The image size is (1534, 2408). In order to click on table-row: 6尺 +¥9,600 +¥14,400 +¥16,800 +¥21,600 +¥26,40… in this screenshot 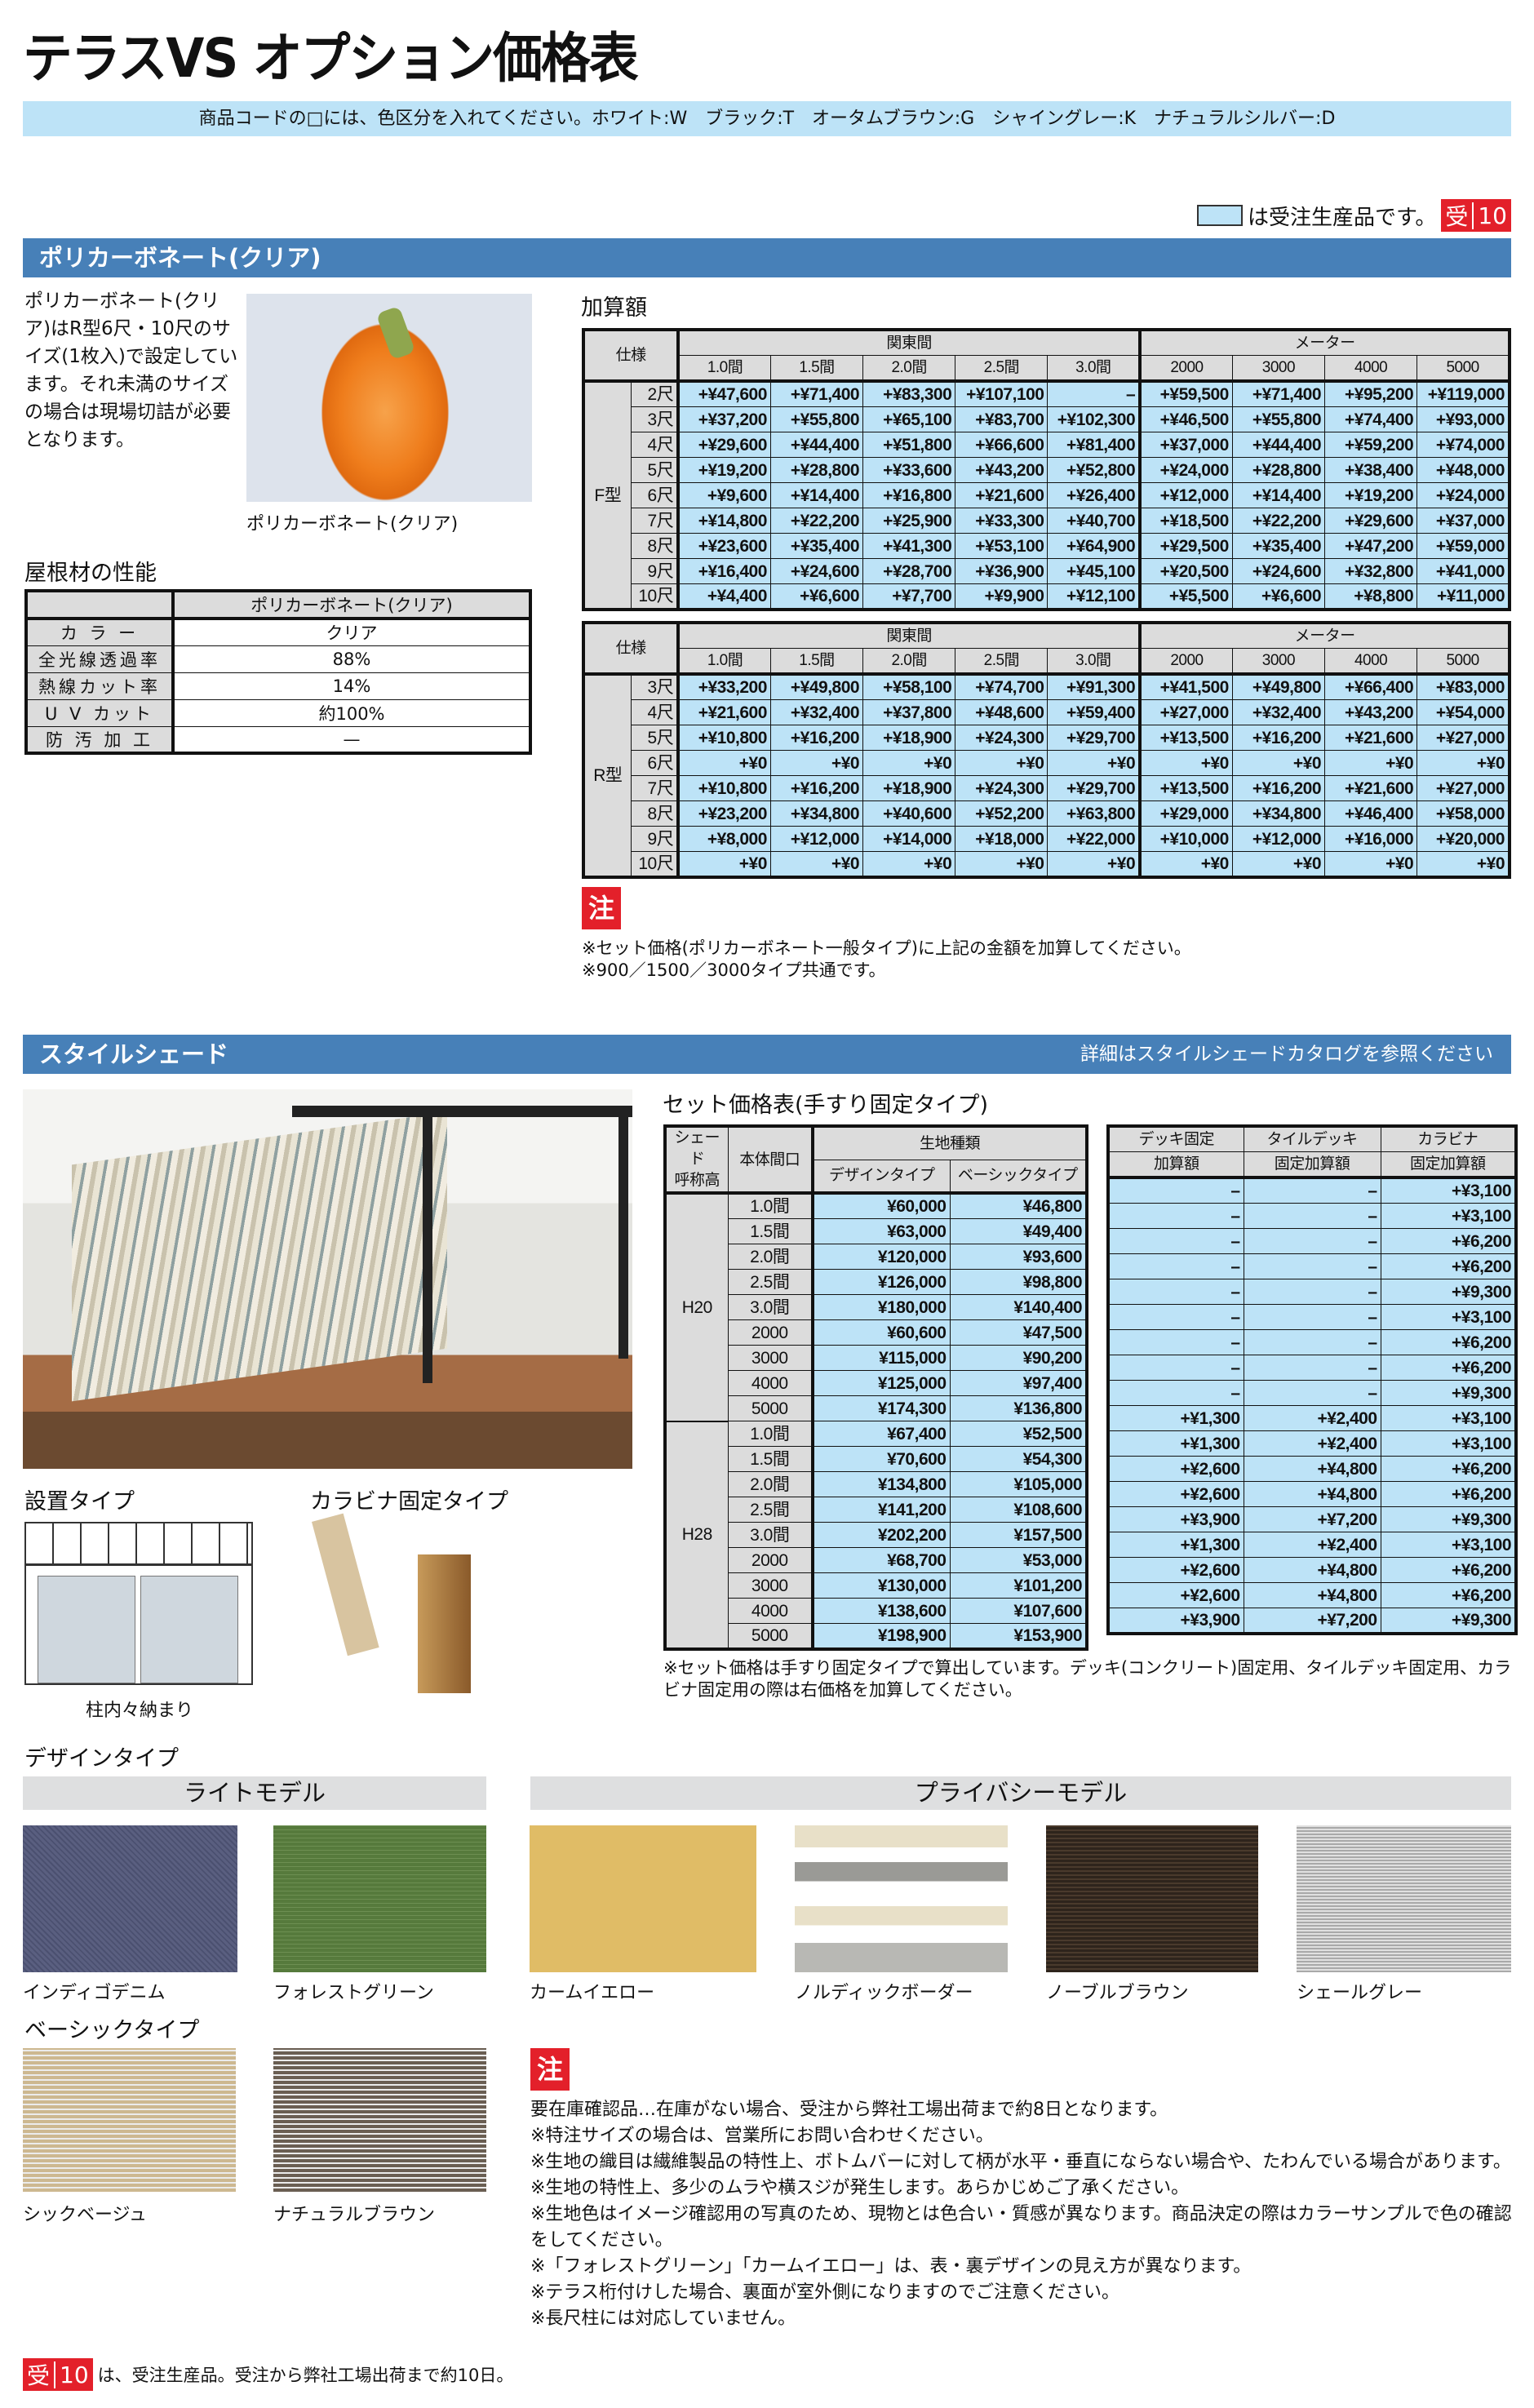, I will do `click(1046, 495)`.